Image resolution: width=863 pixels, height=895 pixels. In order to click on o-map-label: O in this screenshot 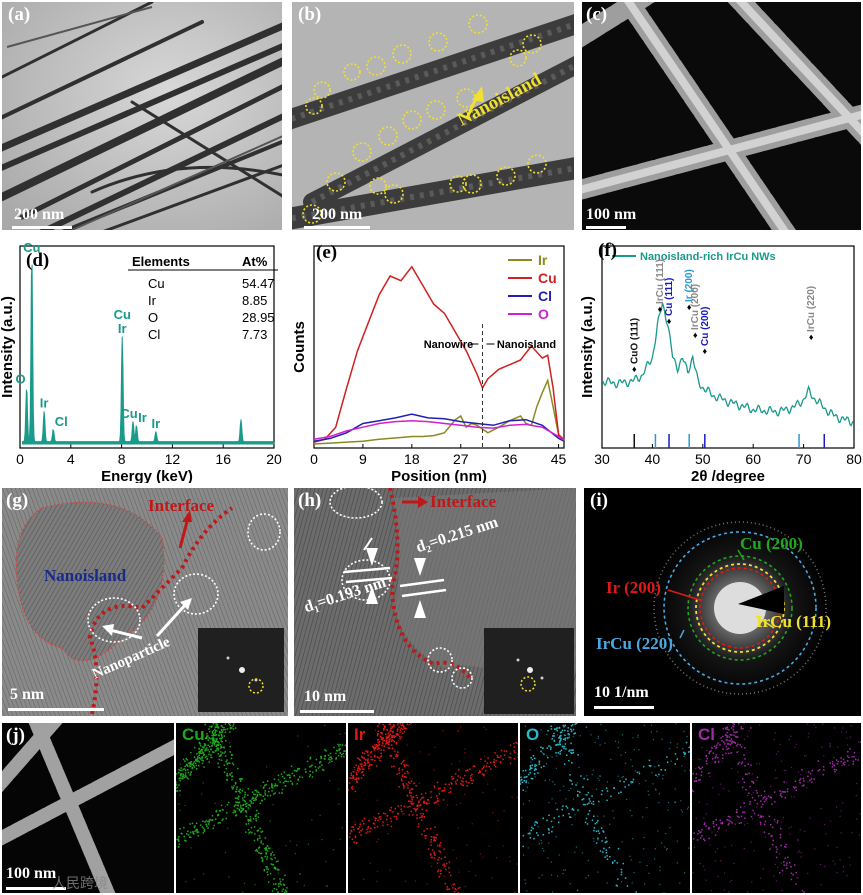, I will do `click(533, 734)`.